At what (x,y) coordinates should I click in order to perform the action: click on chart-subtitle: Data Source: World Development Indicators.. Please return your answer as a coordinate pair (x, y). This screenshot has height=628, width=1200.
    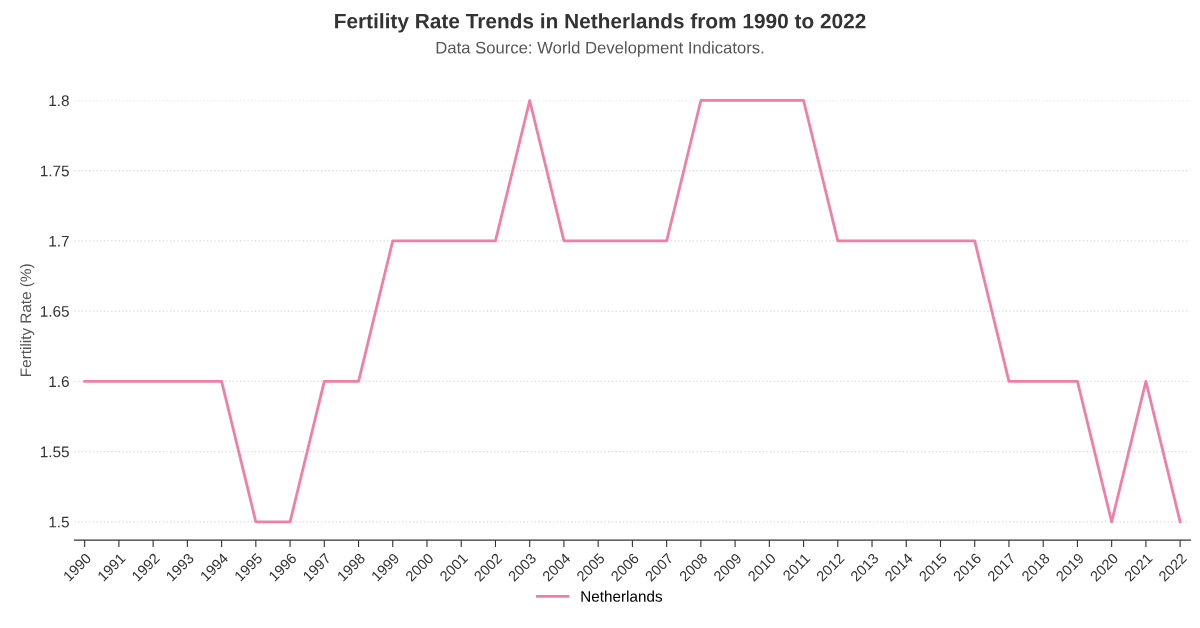
    Looking at the image, I should click on (600, 49).